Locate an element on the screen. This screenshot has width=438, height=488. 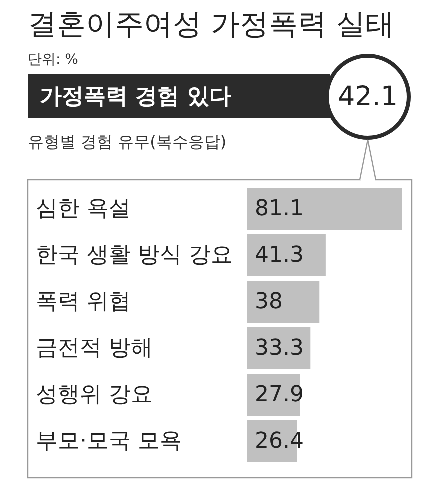
text: 가정폭력 경험 있다 is located at coordinates (136, 97).